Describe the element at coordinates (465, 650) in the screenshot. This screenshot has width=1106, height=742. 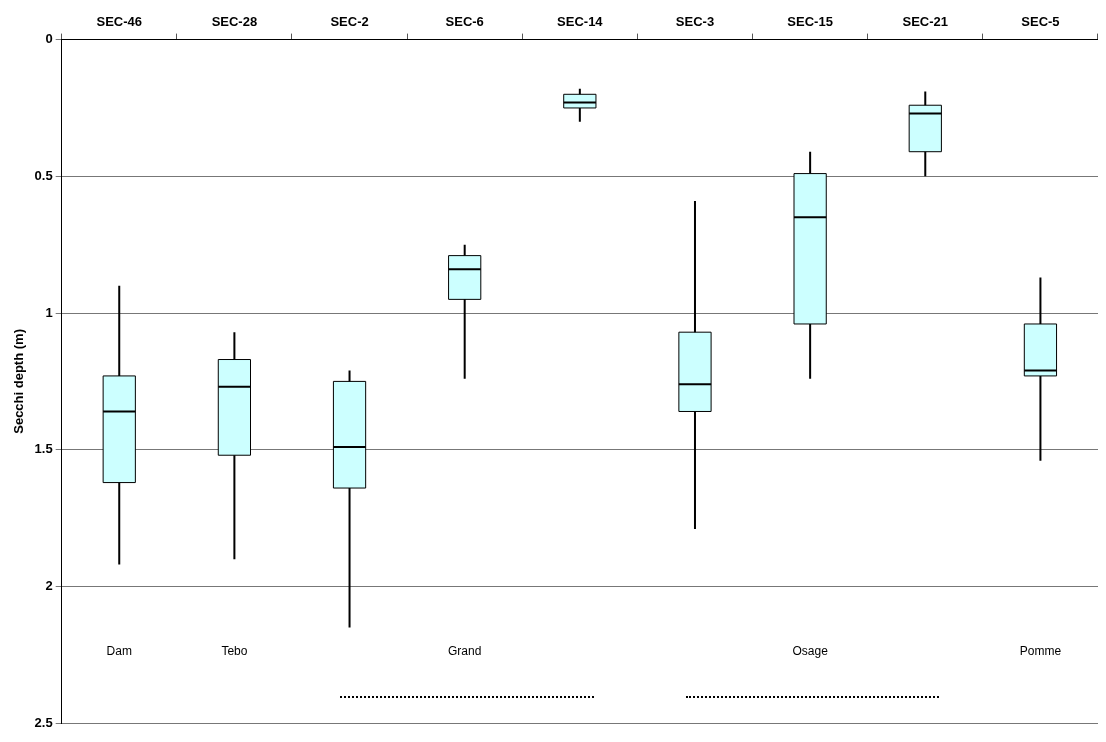
I see `annotation: Grand` at that location.